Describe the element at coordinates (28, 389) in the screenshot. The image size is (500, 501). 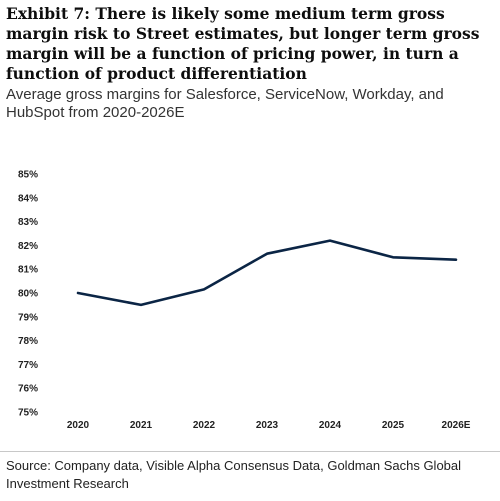
I see `y-tick-label: 76%` at that location.